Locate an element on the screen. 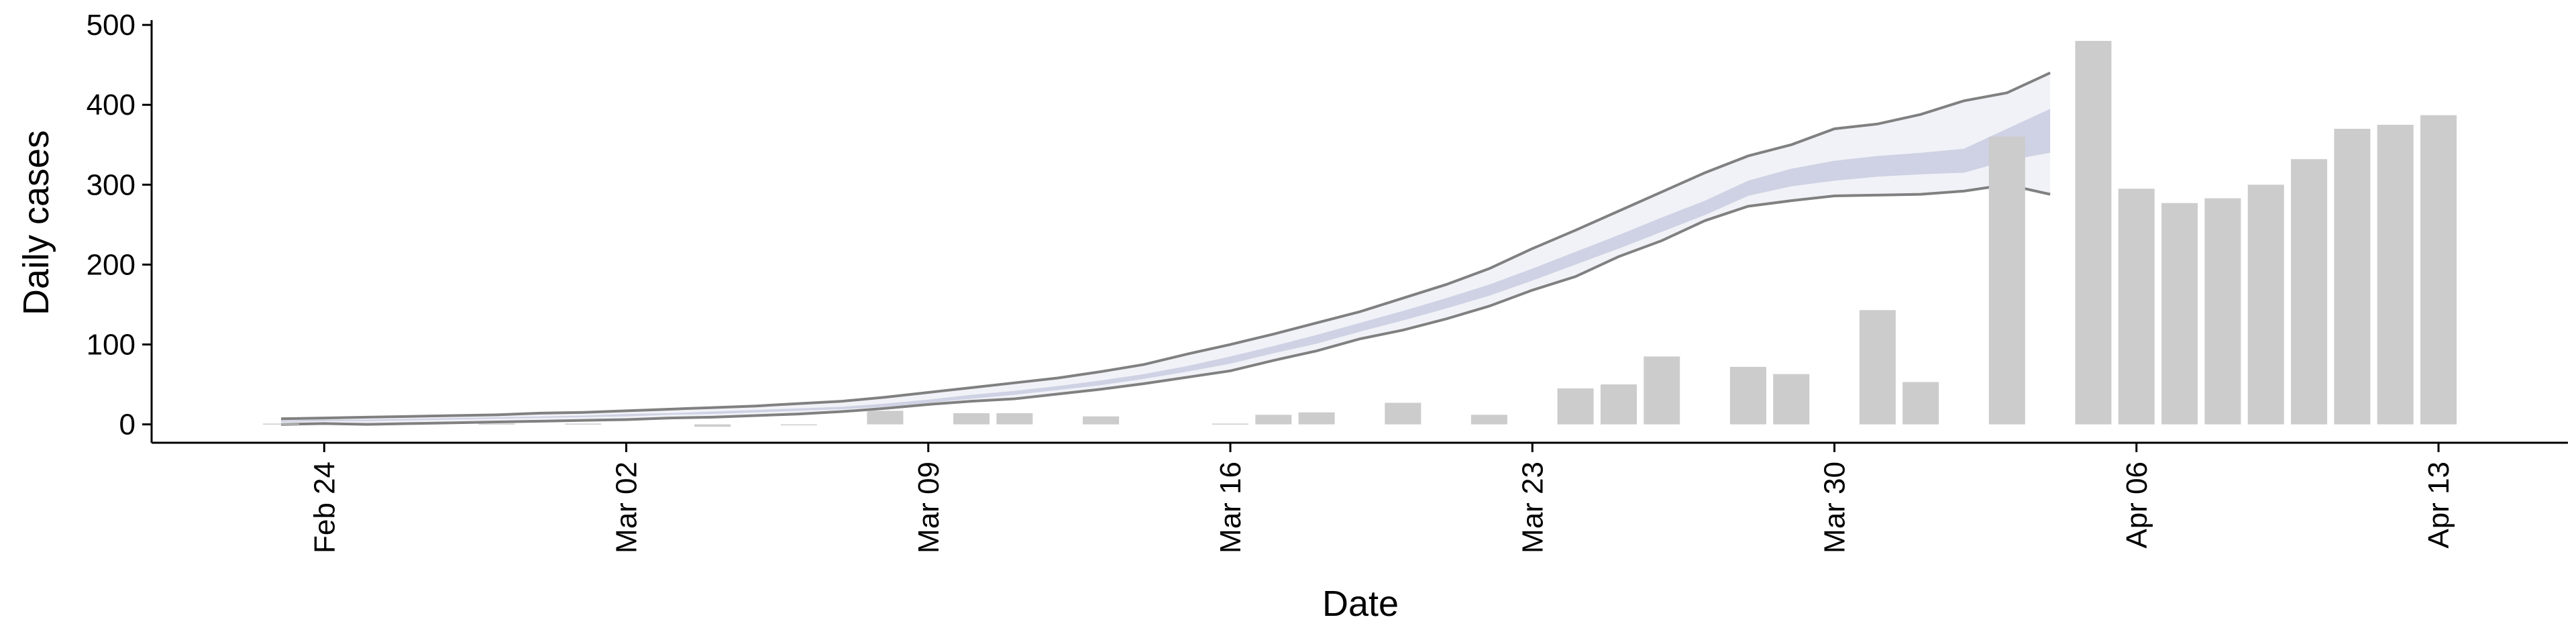 This screenshot has height=644, width=2576. x-tick-label: Mar 30 is located at coordinates (1835, 507).